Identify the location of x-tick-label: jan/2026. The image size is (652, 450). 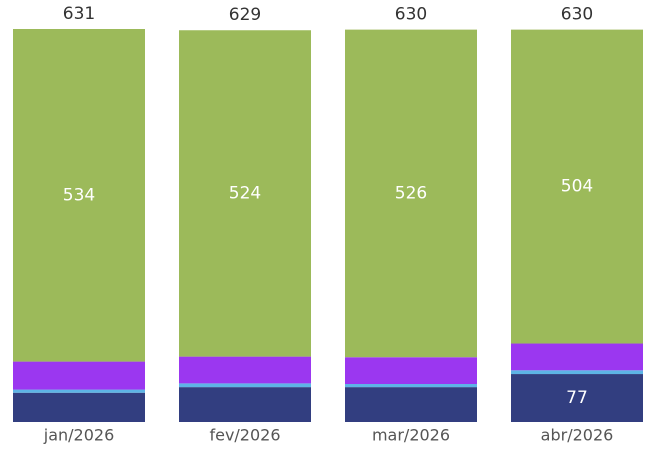
(79, 435).